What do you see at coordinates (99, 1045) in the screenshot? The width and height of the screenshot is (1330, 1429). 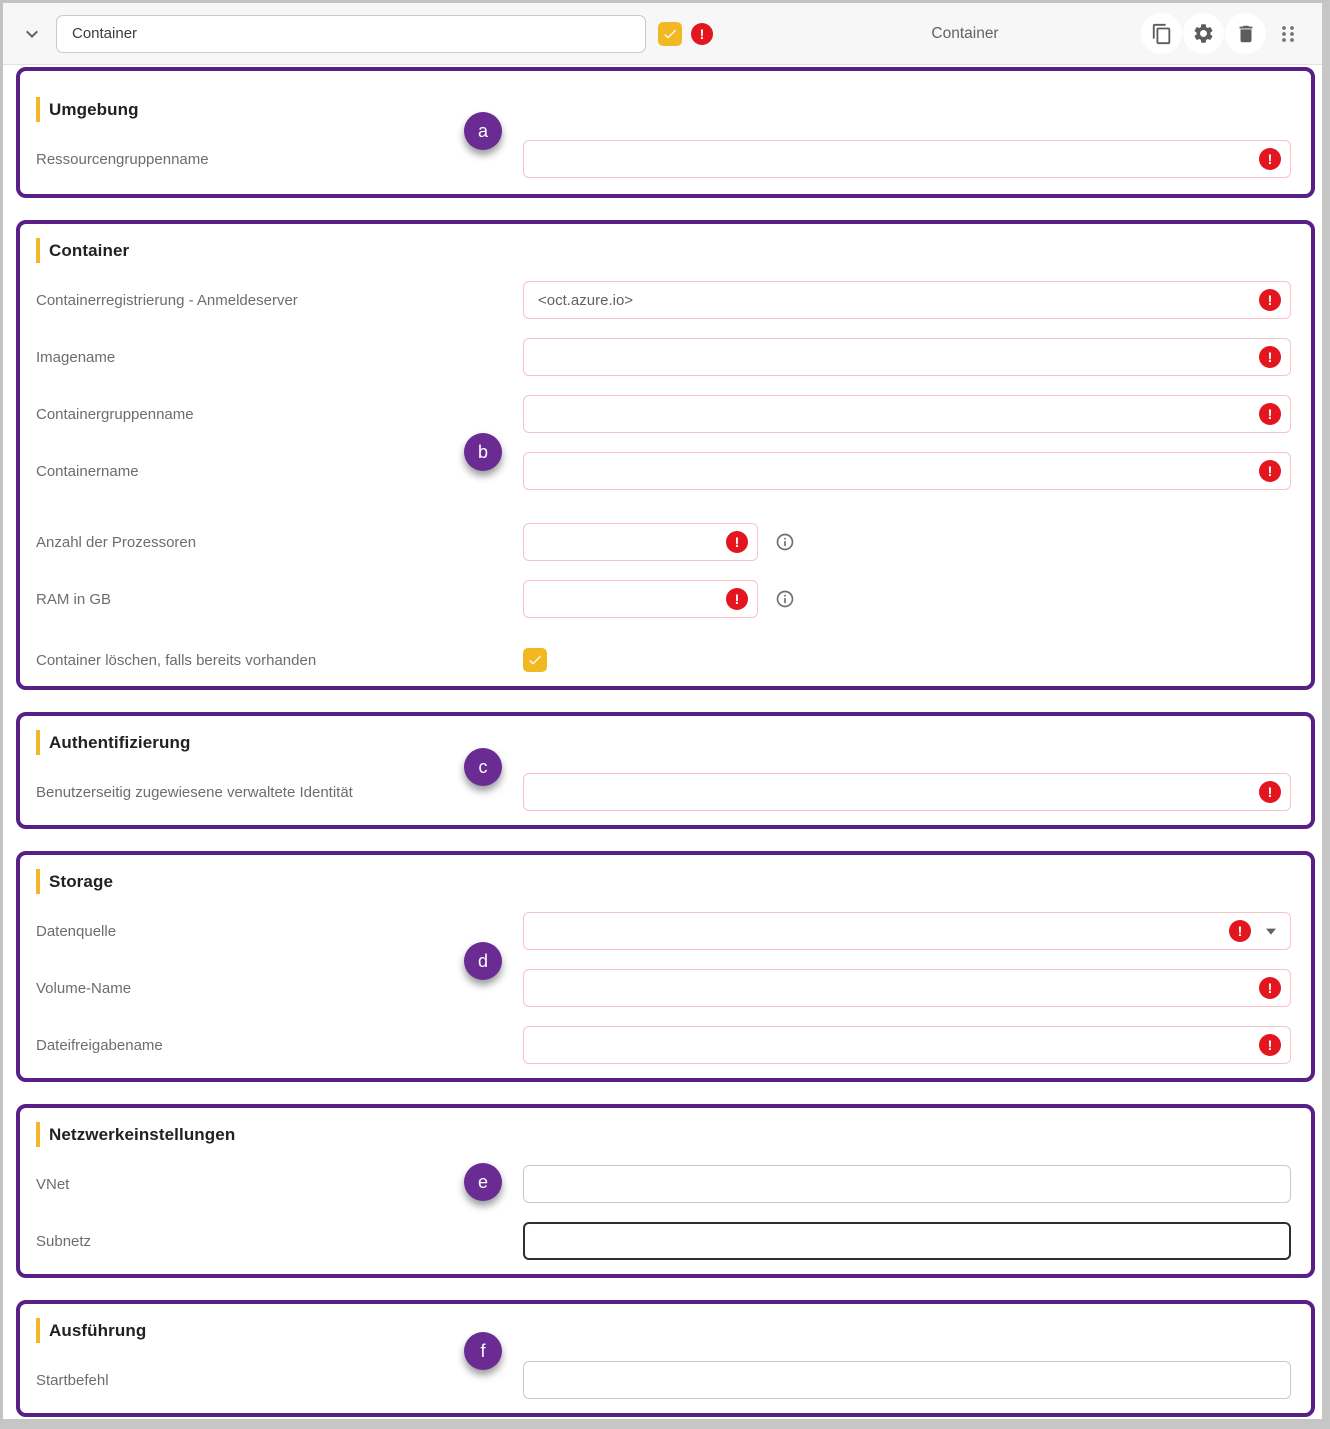 I see `field-label: Dateifreigabename` at bounding box center [99, 1045].